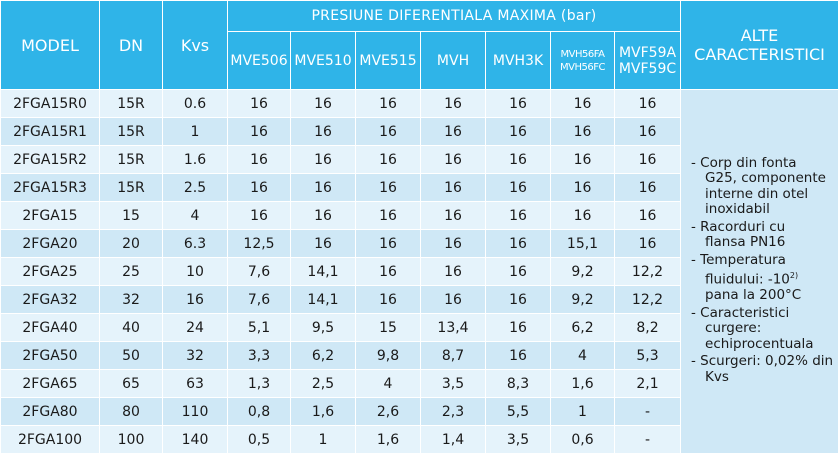 The width and height of the screenshot is (838, 473). Describe the element at coordinates (738, 226) in the screenshot. I see `feature-text: - Racorduri cu` at that location.